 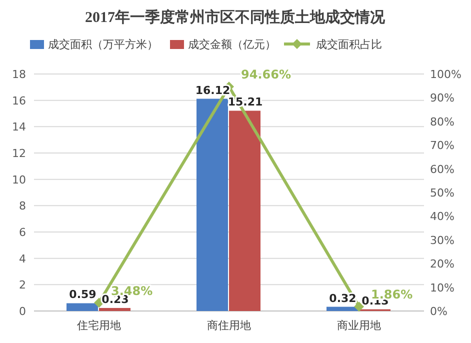 I want to click on y2-tick-label: 80%, so click(x=442, y=121).